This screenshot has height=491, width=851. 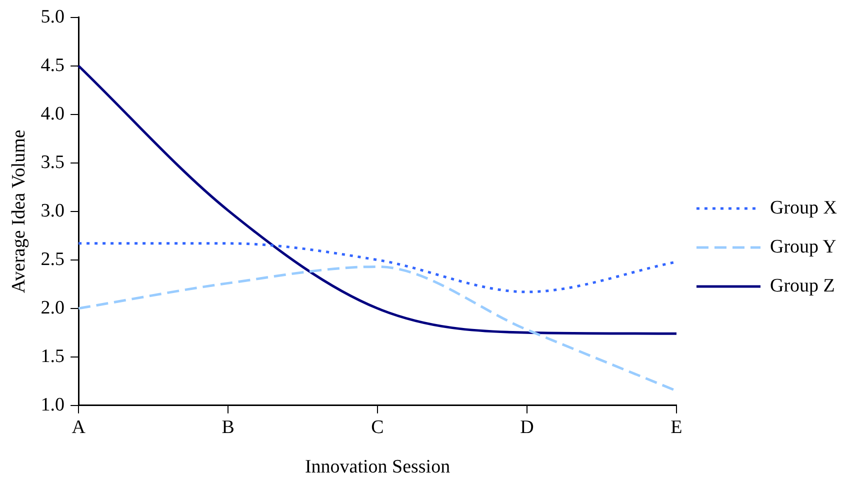 What do you see at coordinates (52, 113) in the screenshot?
I see `y-tick-label: 4.0` at bounding box center [52, 113].